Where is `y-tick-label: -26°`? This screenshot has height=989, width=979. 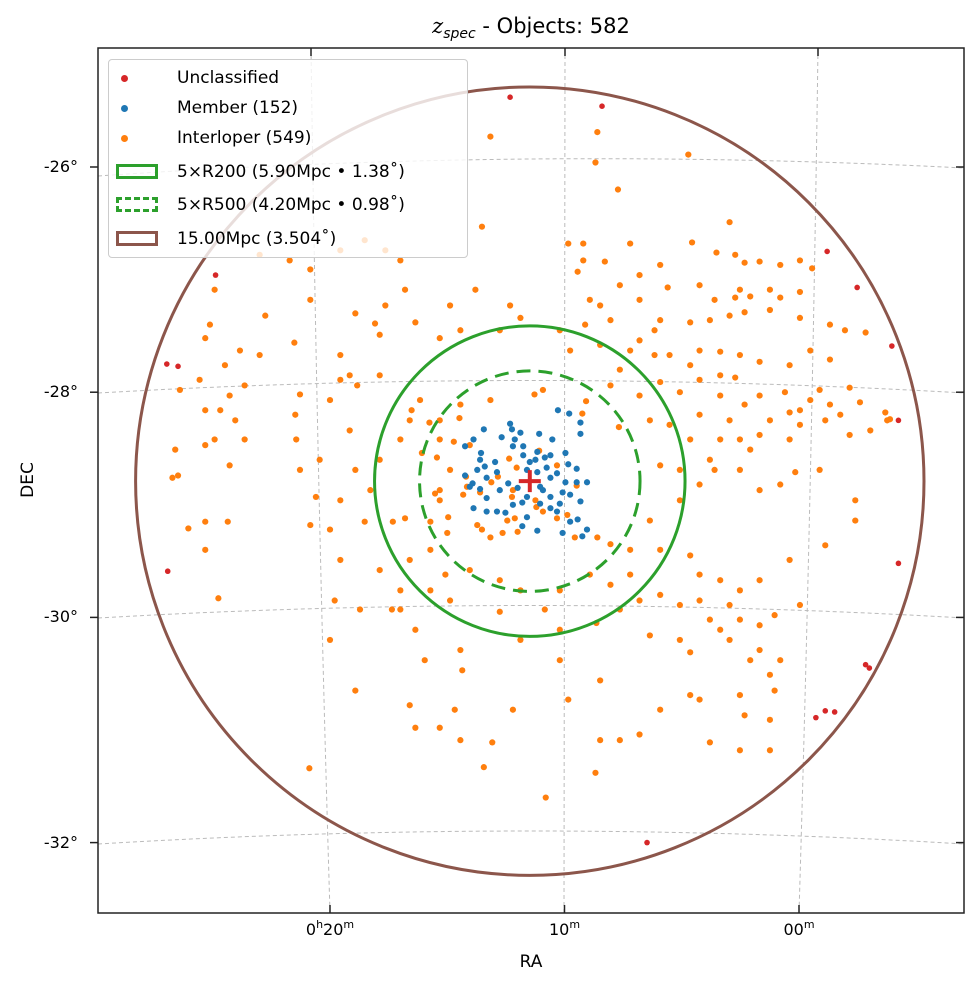
y-tick-label: -26° is located at coordinates (60, 166).